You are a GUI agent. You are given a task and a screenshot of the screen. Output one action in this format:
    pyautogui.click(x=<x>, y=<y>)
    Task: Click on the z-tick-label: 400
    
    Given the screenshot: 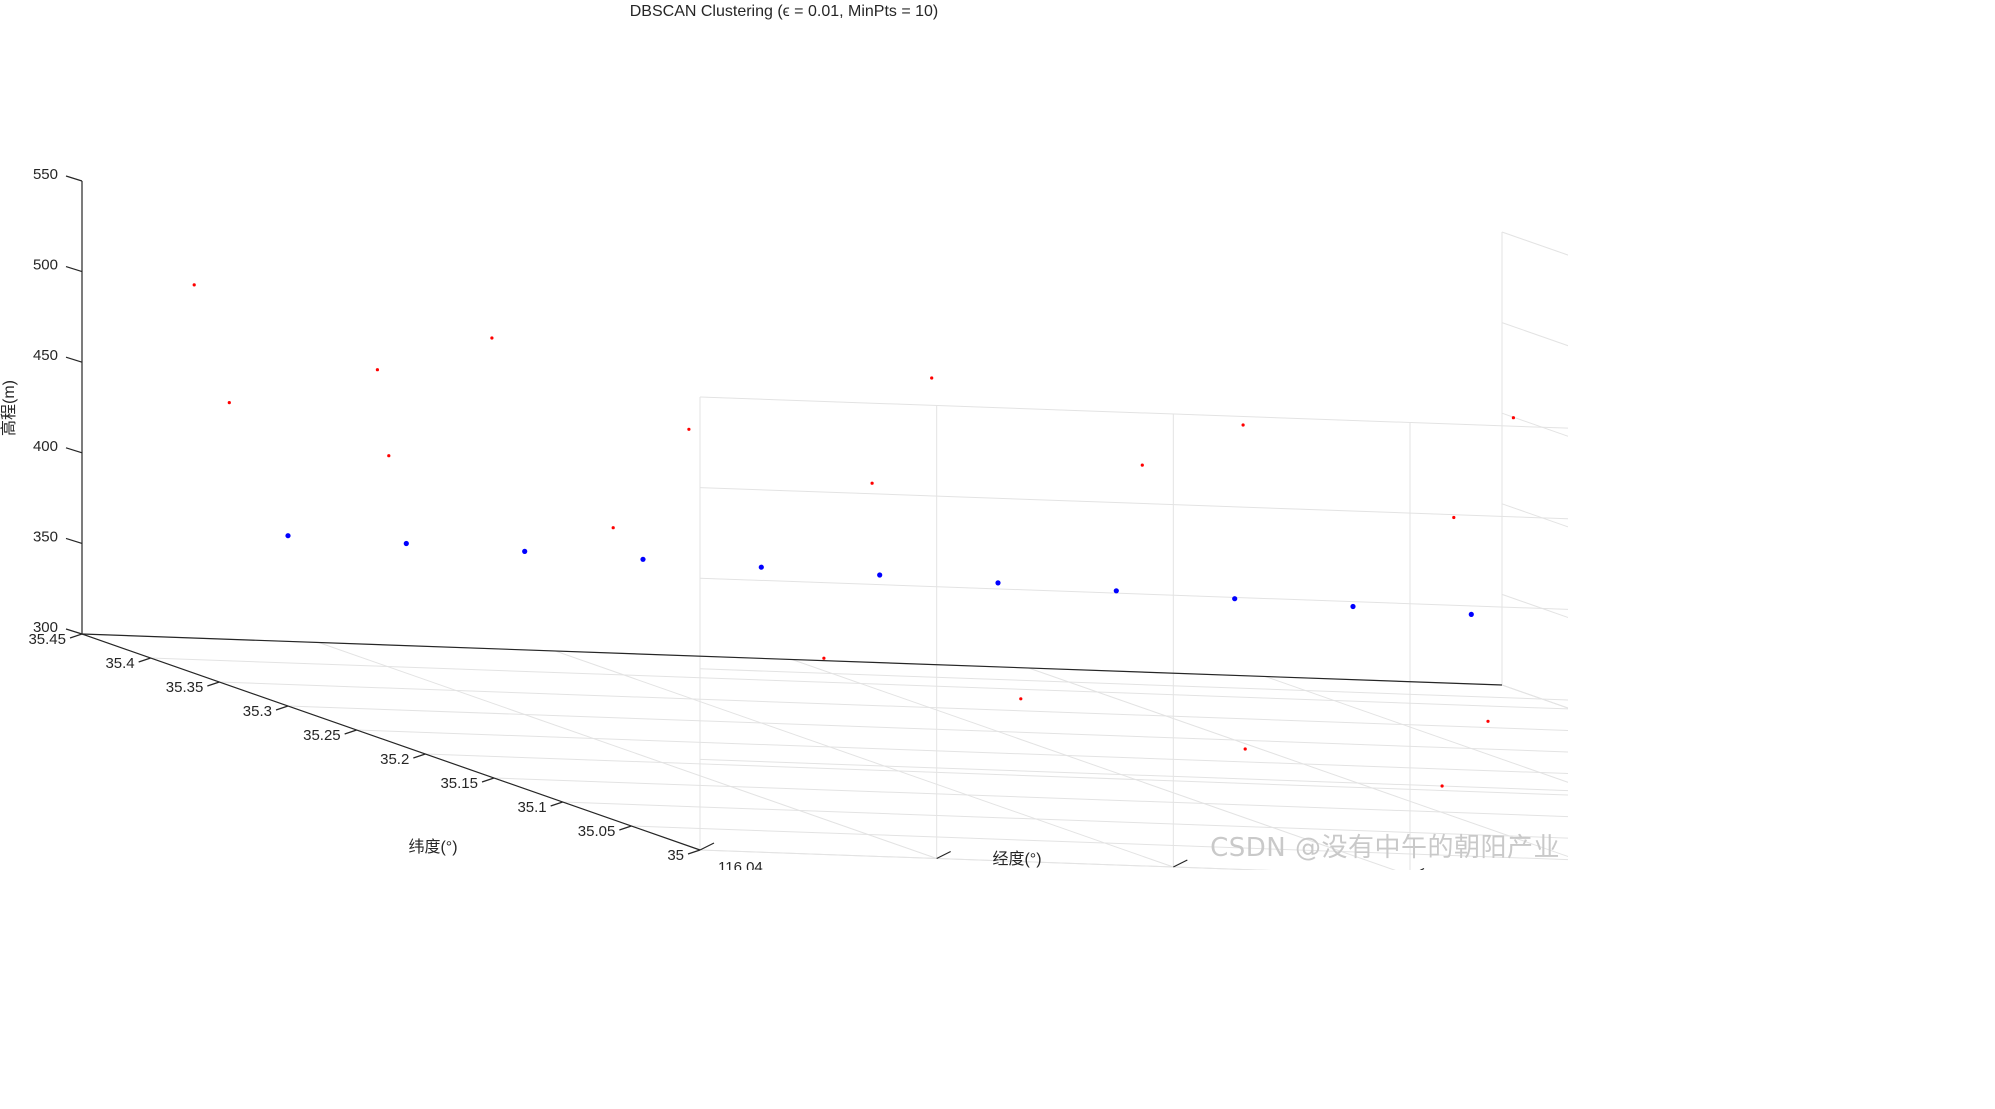 What is the action you would take?
    pyautogui.click(x=45, y=446)
    